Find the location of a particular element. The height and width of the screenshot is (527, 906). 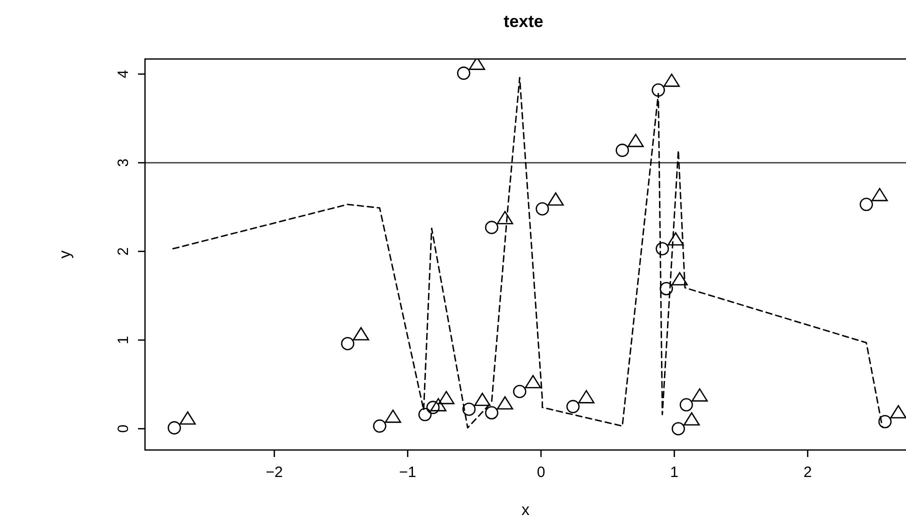

x-tick-label: 1 is located at coordinates (674, 472).